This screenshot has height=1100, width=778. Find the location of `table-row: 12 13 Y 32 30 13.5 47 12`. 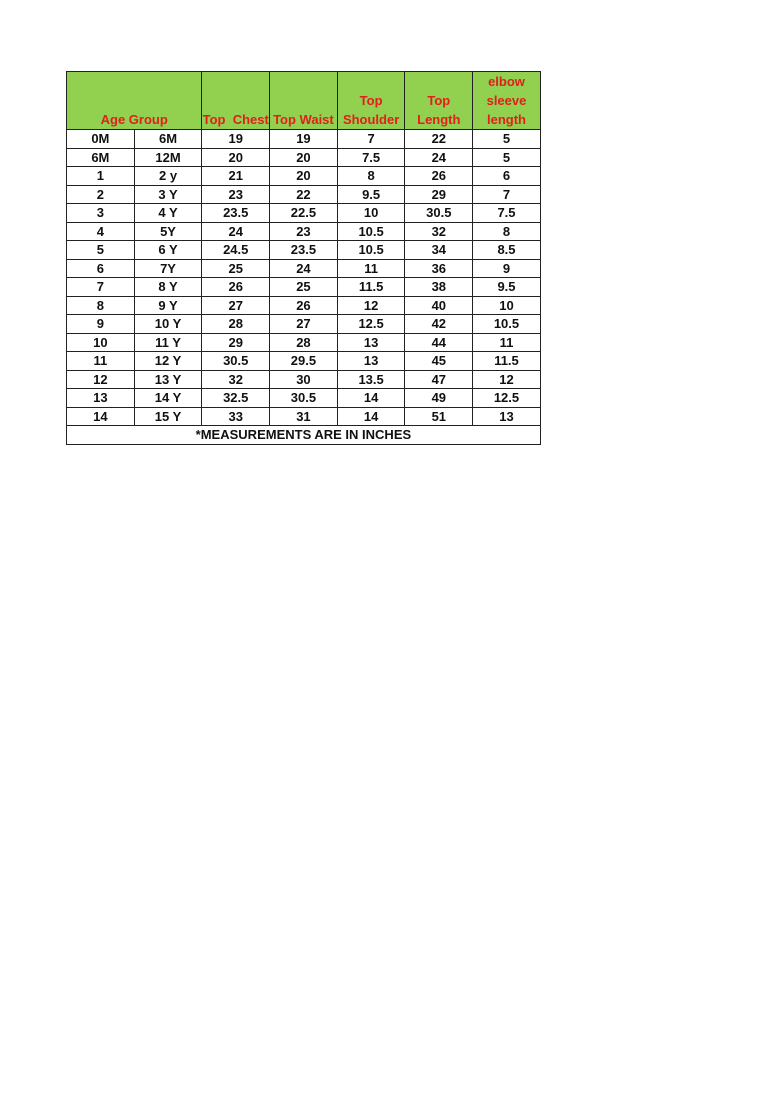

table-row: 12 13 Y 32 30 13.5 47 12 is located at coordinates (303, 379).